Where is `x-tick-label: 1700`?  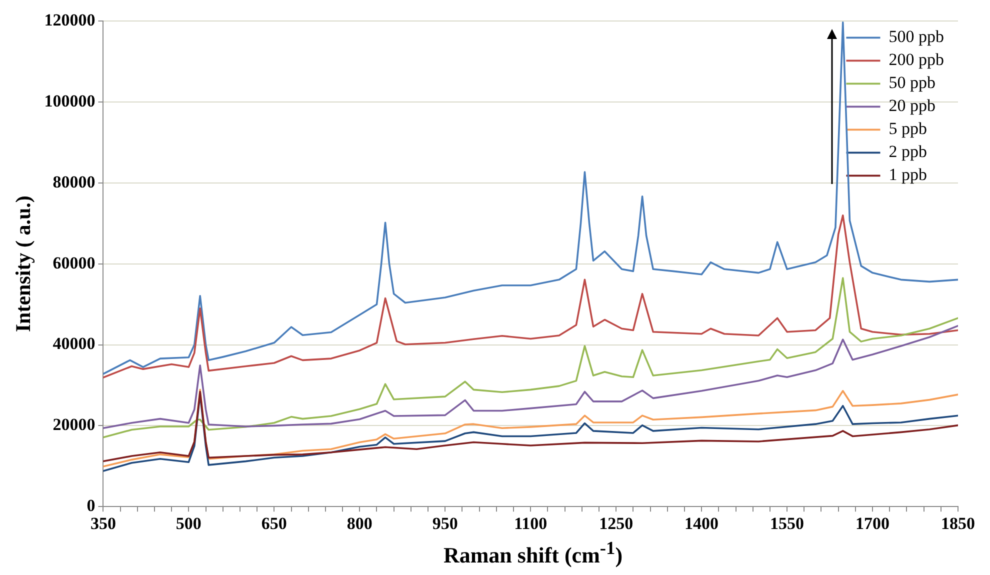
x-tick-label: 1700 is located at coordinates (873, 524).